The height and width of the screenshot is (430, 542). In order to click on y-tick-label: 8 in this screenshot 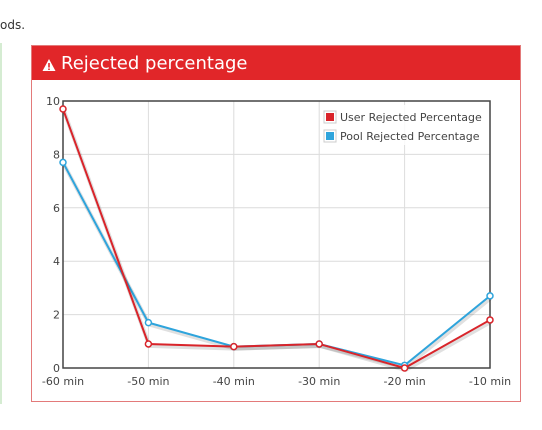, I will do `click(56, 154)`.